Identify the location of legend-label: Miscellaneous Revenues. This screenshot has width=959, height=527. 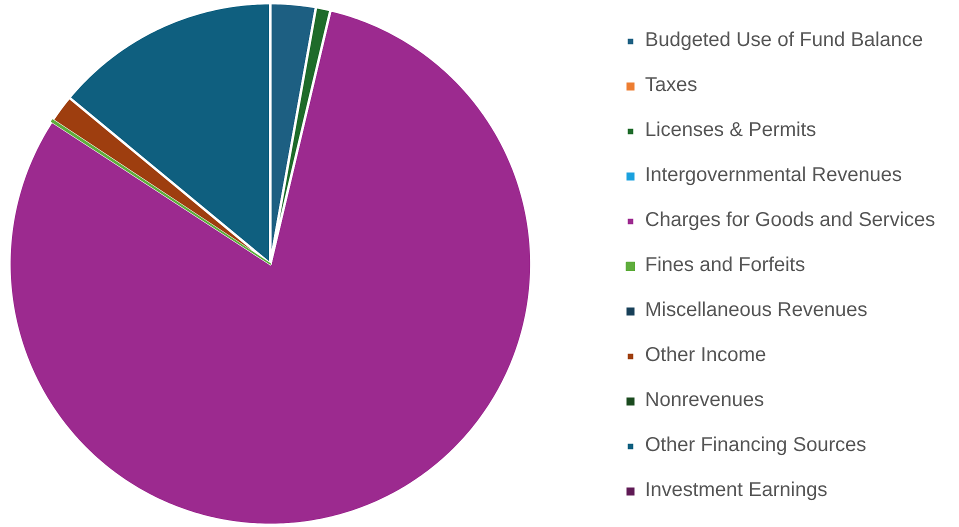
(756, 310).